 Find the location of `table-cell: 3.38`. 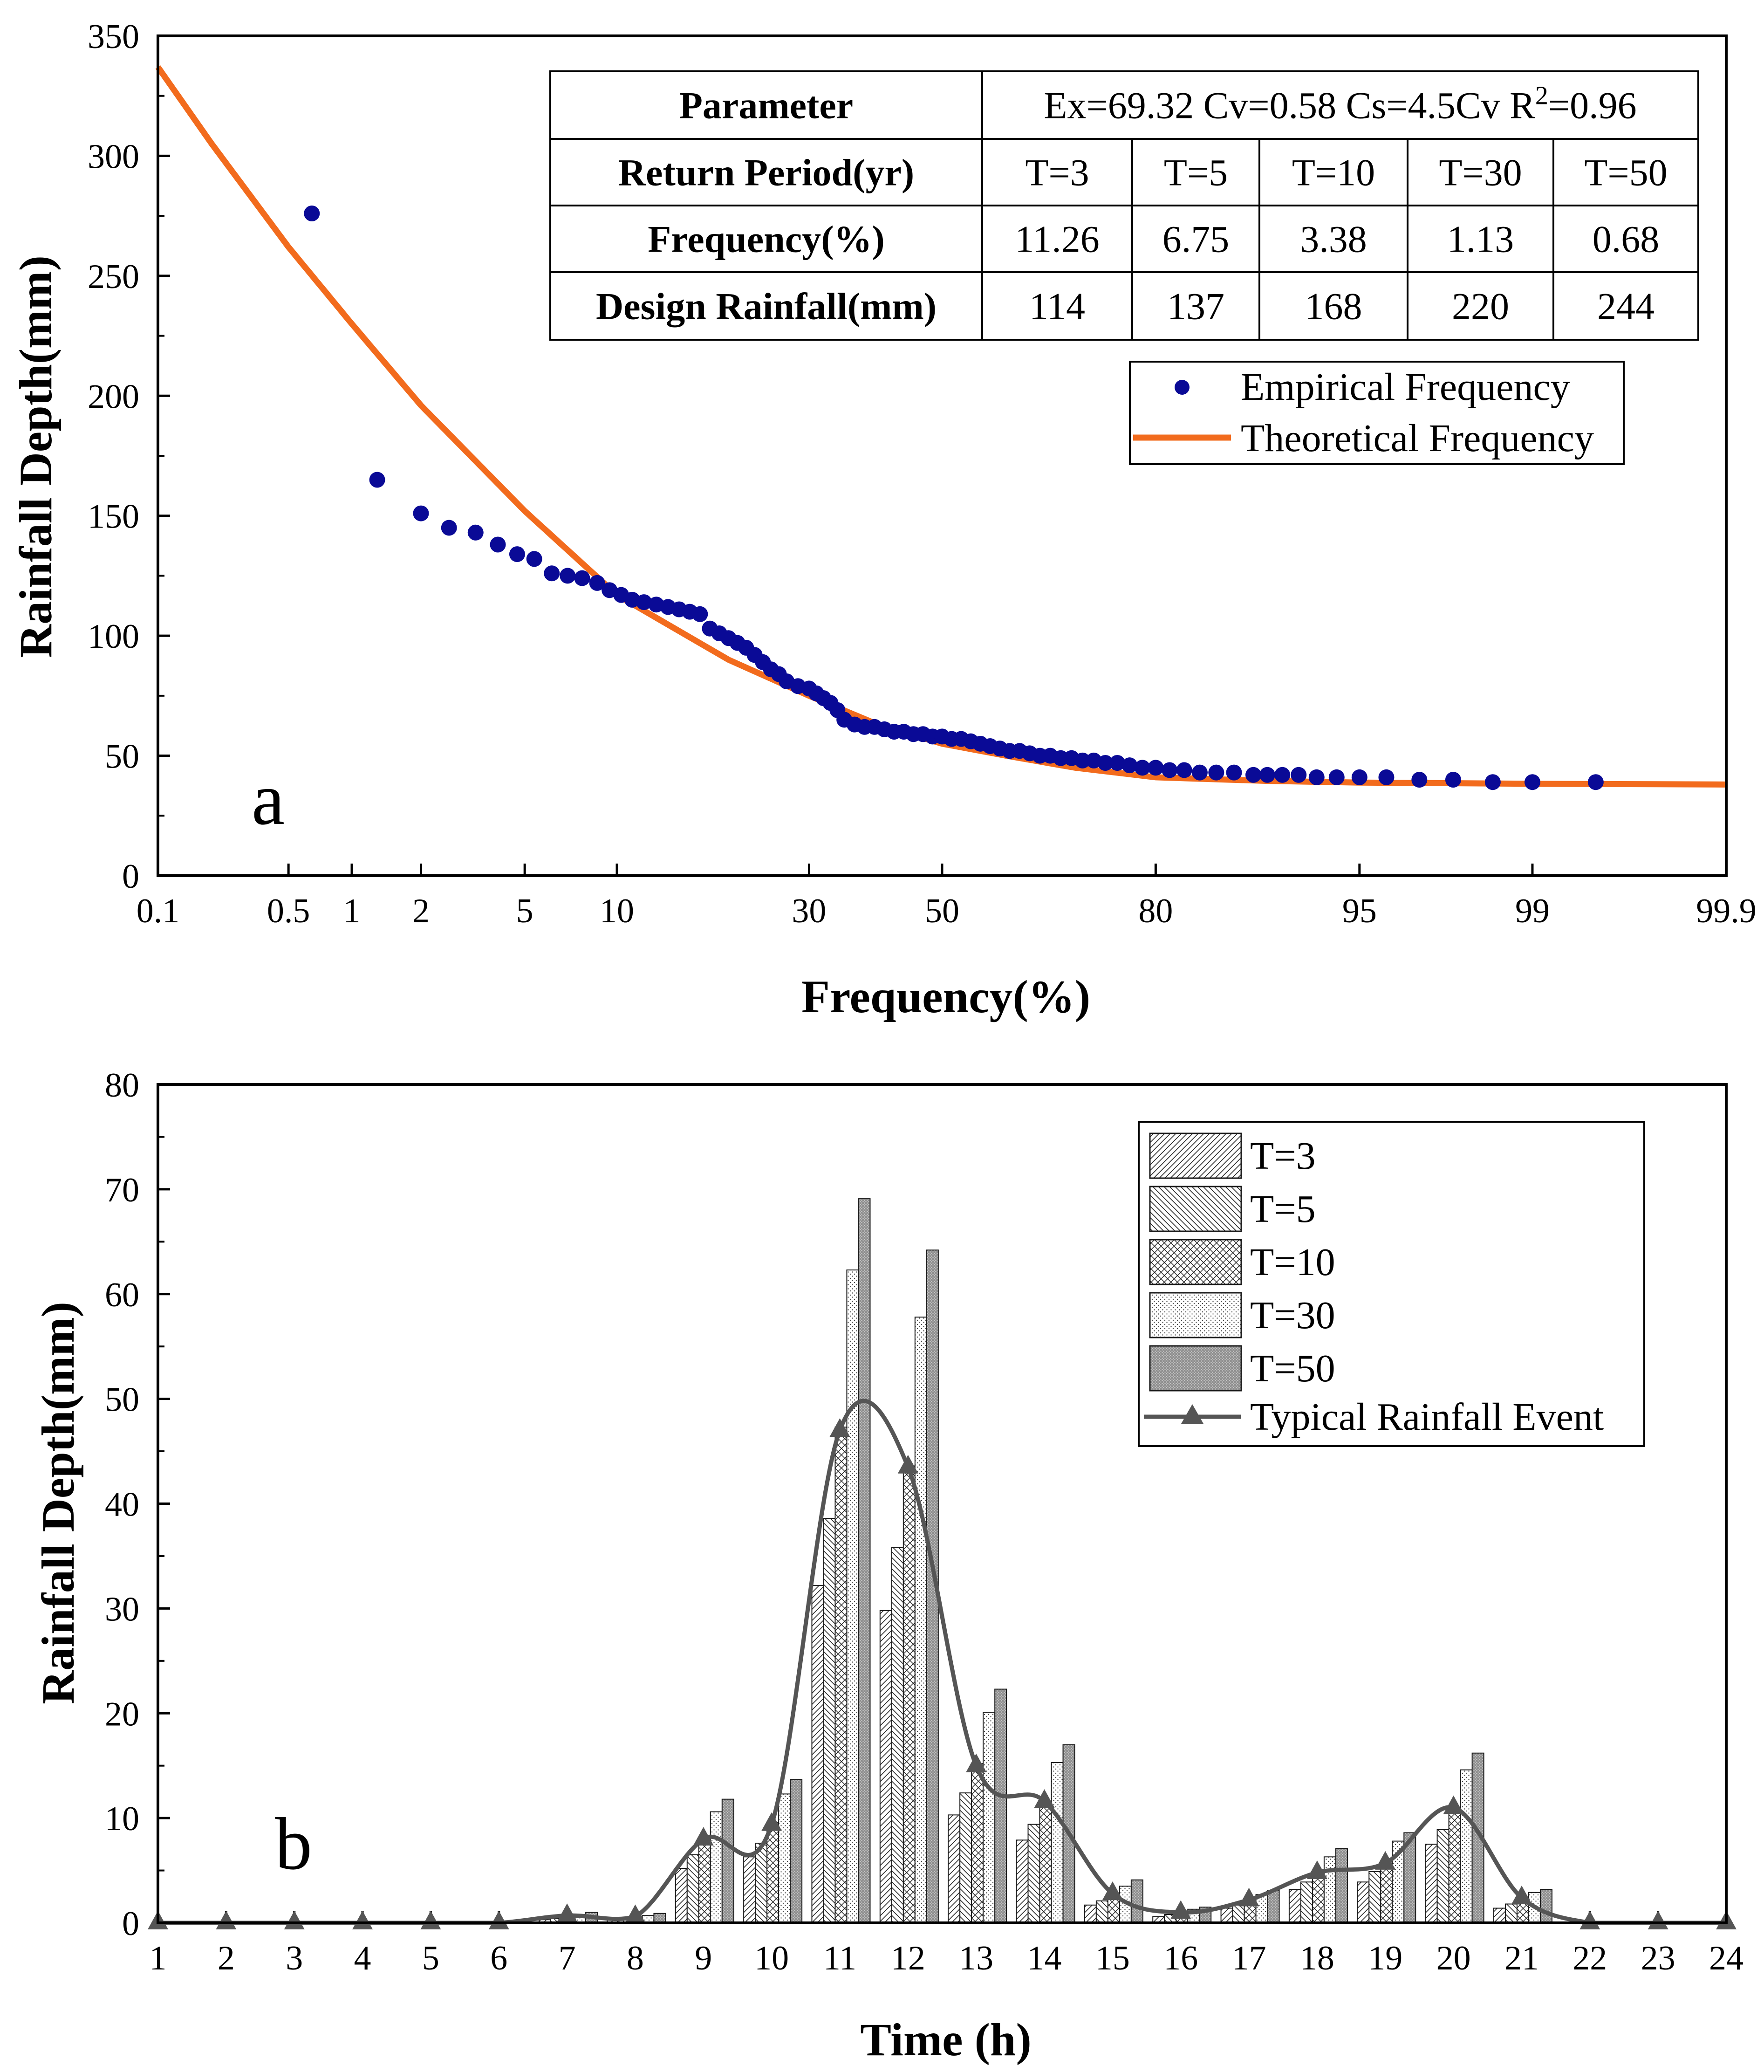

table-cell: 3.38 is located at coordinates (1333, 239).